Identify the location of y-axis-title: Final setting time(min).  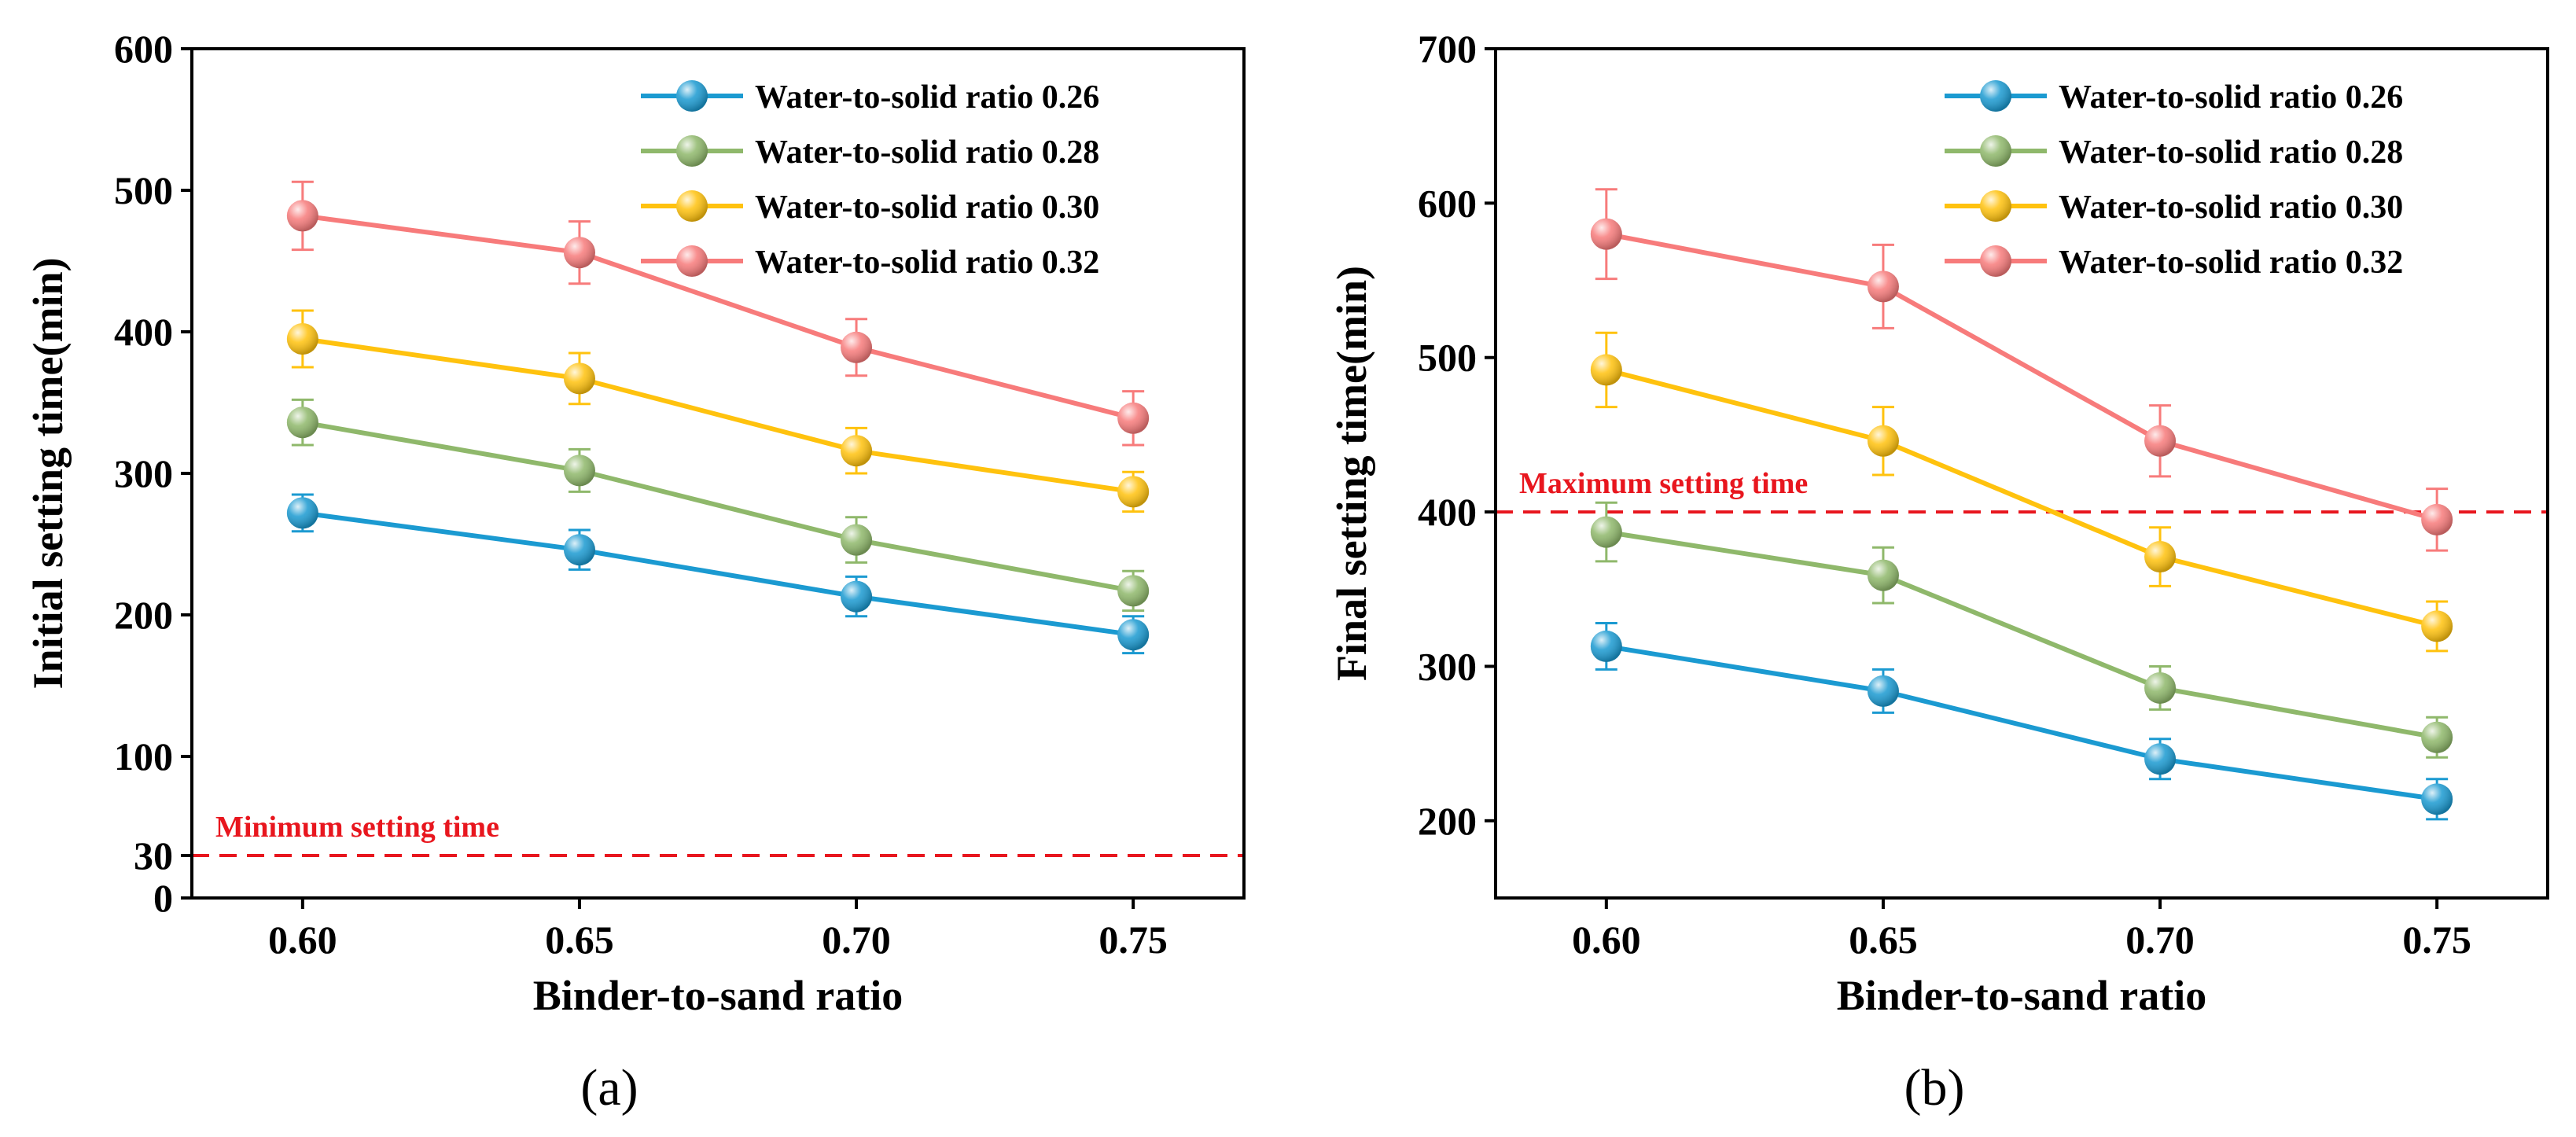
(1351, 473).